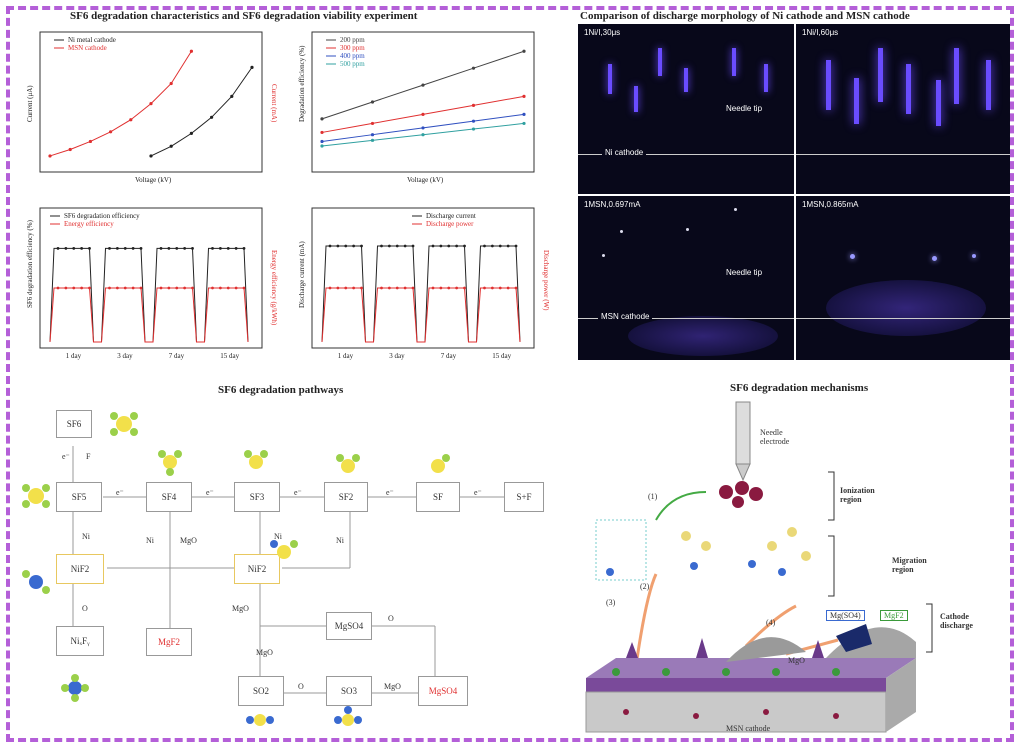 This screenshot has width=1024, height=752. Describe the element at coordinates (845, 615) in the screenshot. I see `mgso4-badge: Mg(SO4)` at that location.